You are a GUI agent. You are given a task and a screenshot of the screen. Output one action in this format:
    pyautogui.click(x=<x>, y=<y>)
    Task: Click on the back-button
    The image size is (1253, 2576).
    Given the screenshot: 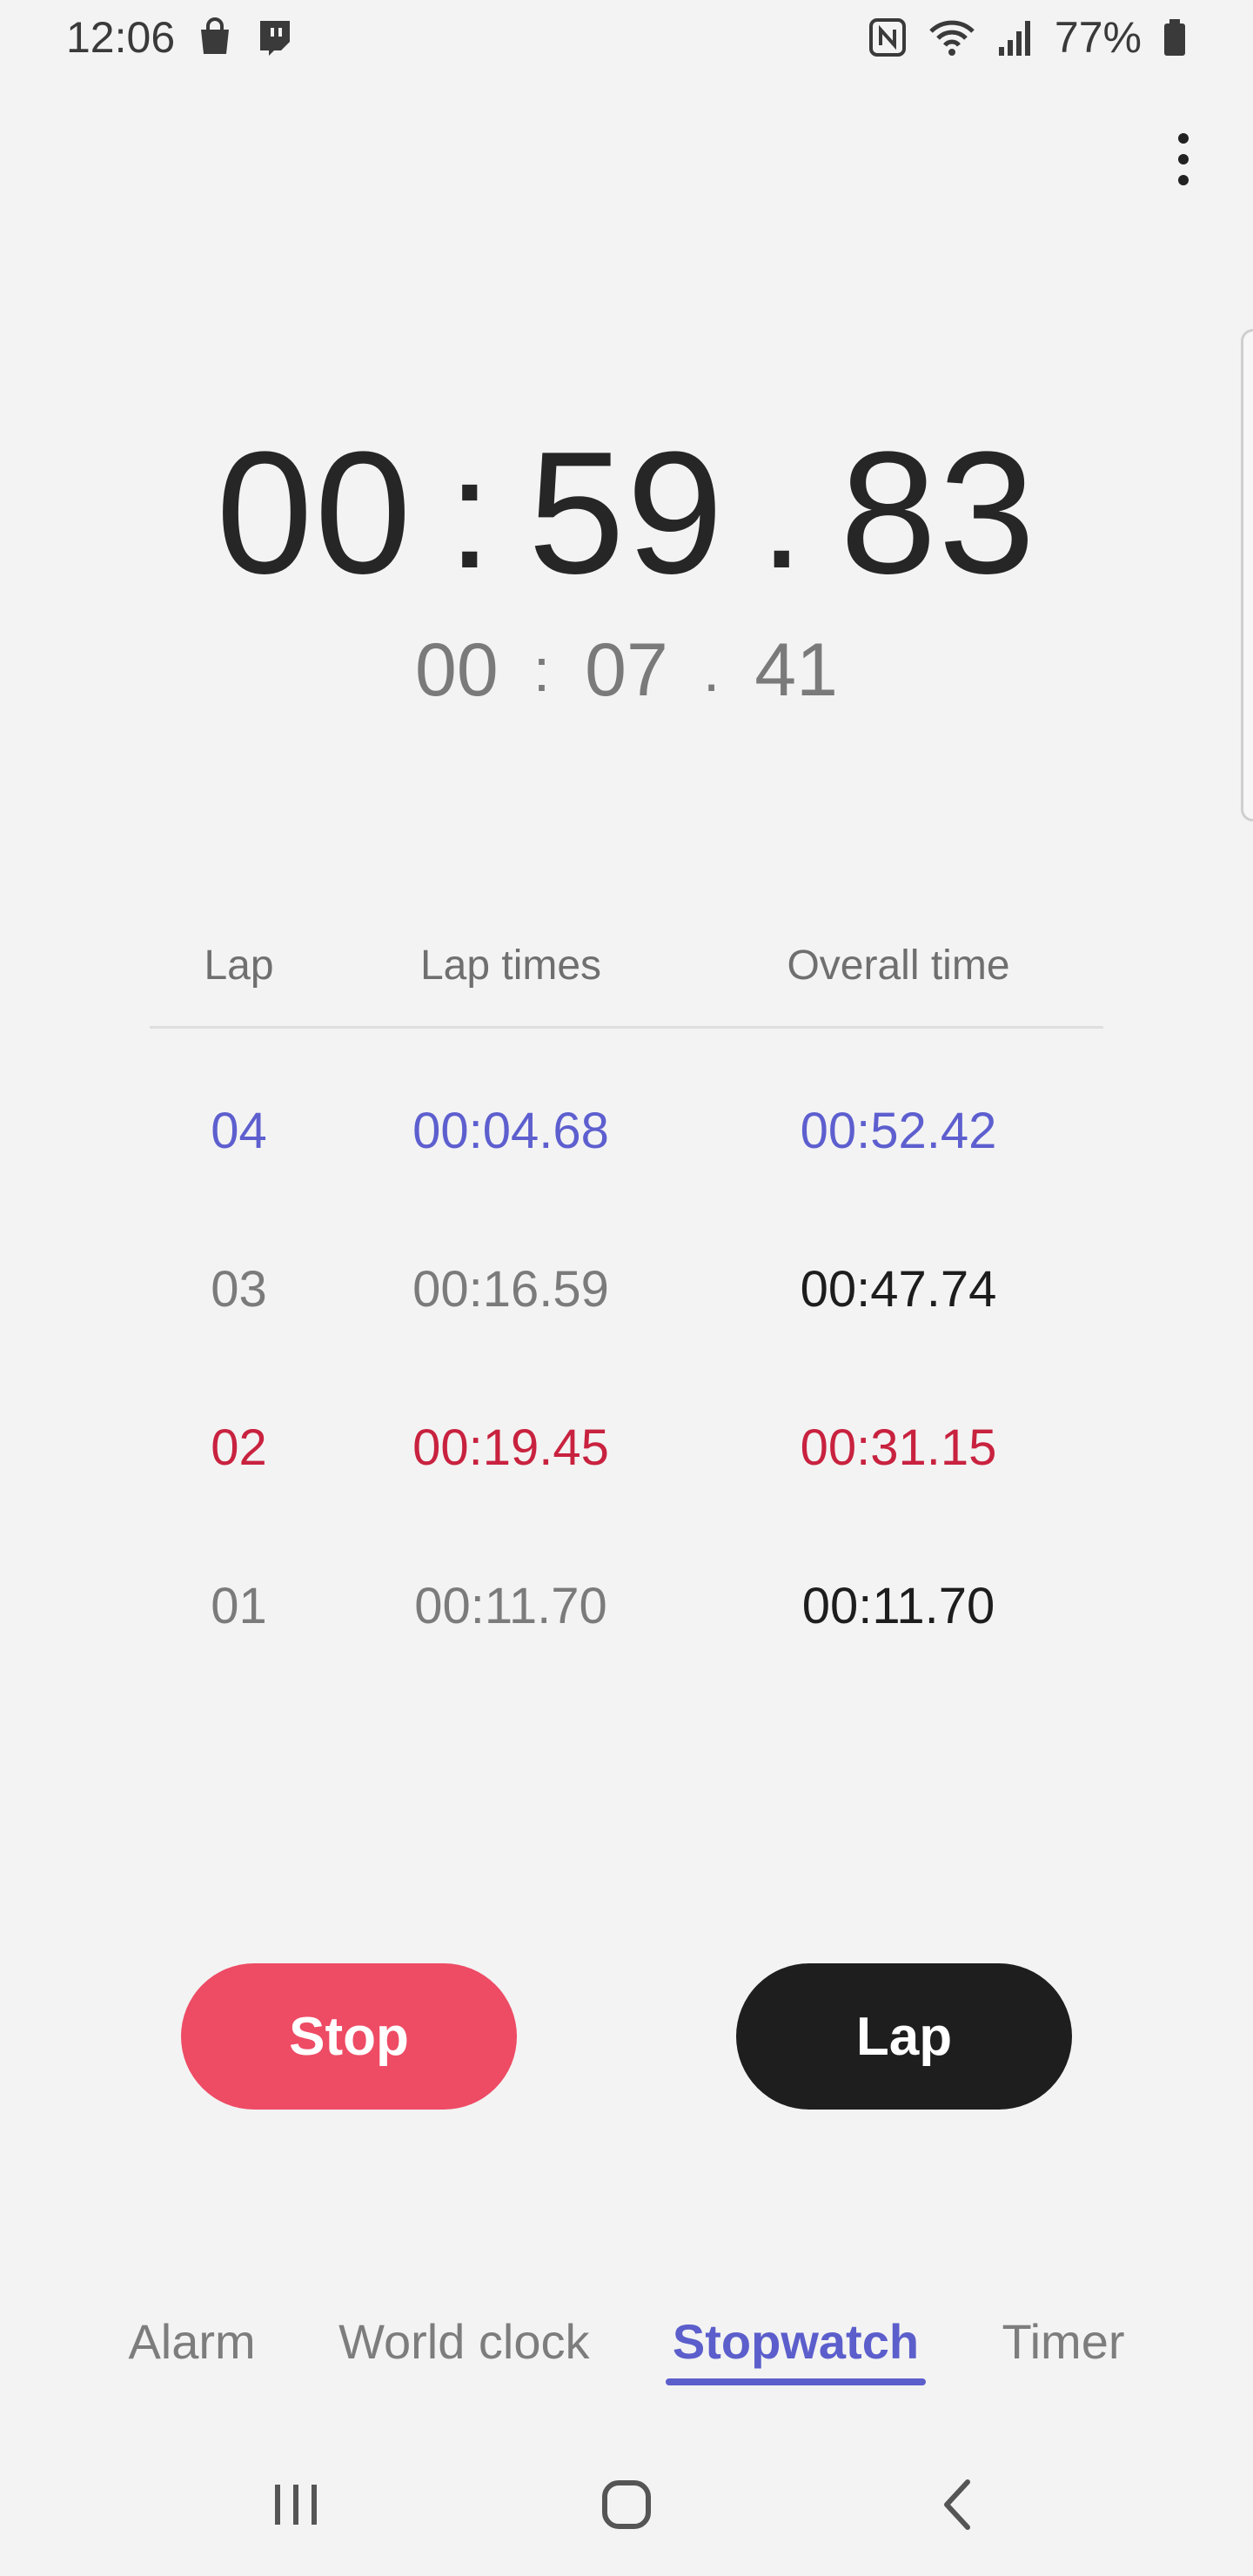 What is the action you would take?
    pyautogui.click(x=957, y=2506)
    